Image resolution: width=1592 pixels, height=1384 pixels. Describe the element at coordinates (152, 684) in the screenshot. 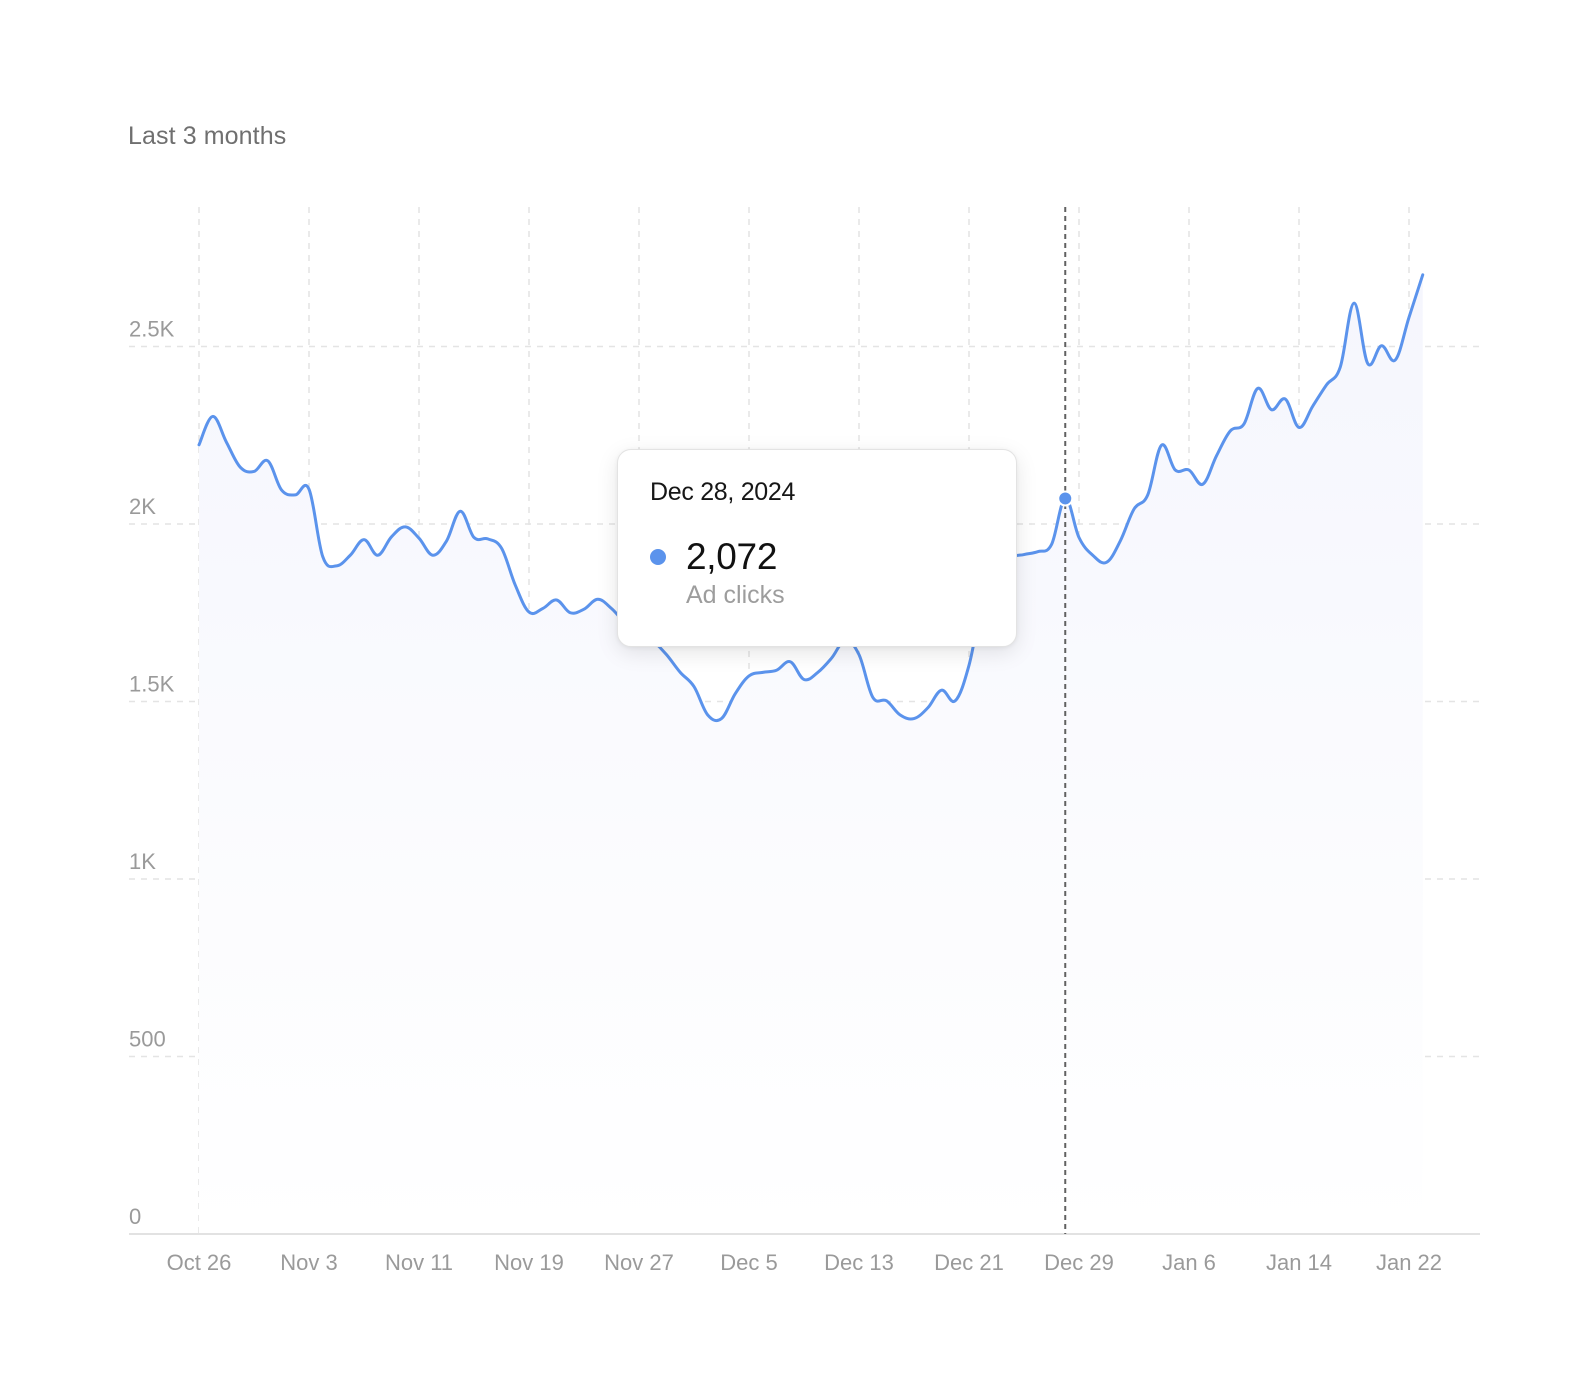

I see `y-tick-label: 1.5K` at that location.